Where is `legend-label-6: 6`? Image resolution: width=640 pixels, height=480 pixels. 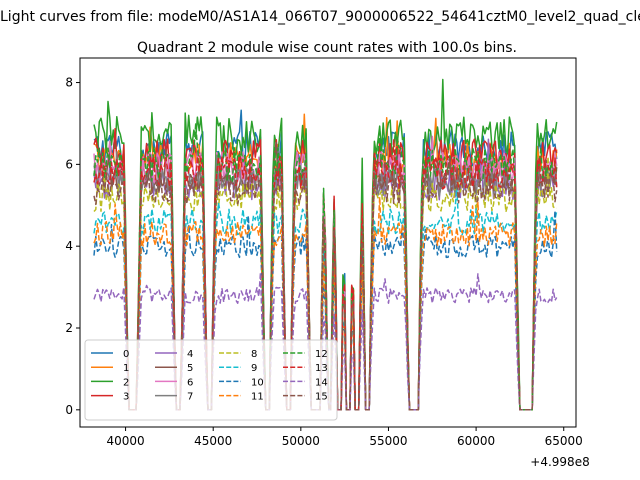 legend-label-6: 6 is located at coordinates (190, 382).